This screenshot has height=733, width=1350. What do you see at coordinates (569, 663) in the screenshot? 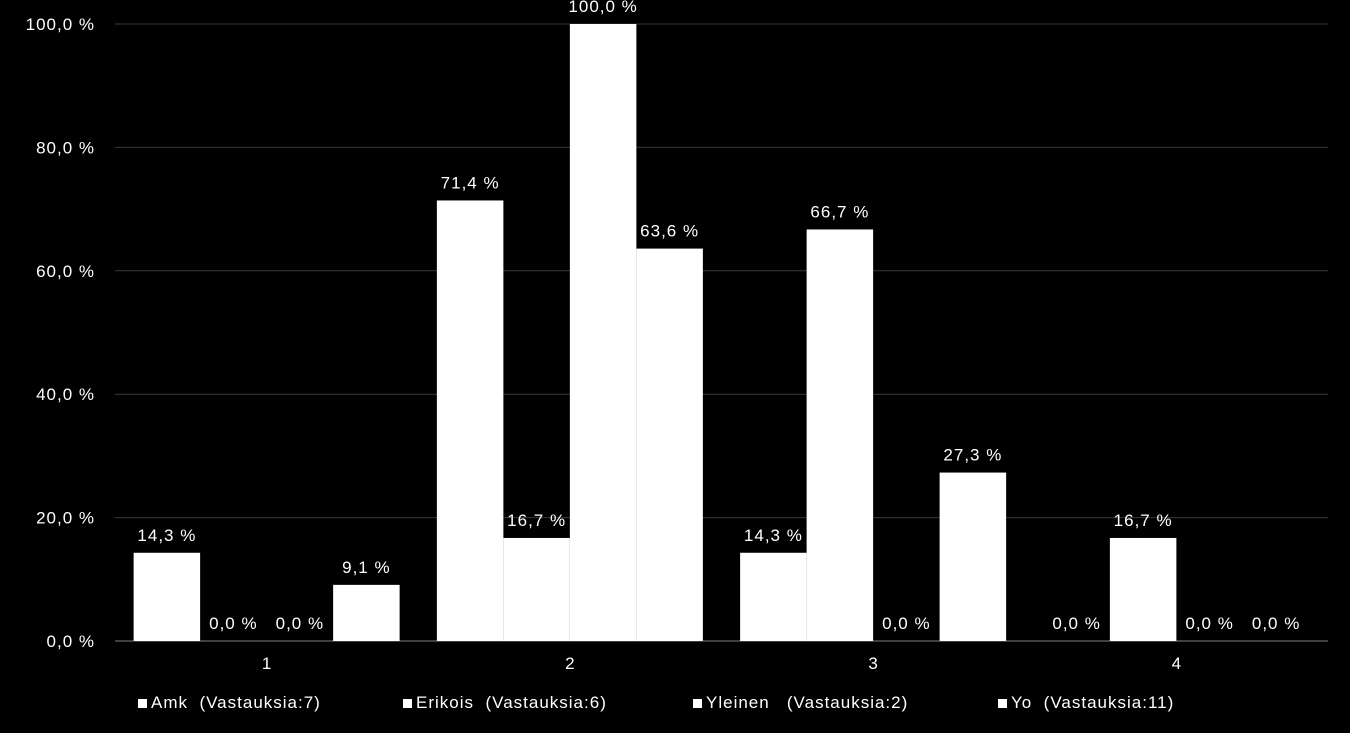
I see `x-category-label: 2` at bounding box center [569, 663].